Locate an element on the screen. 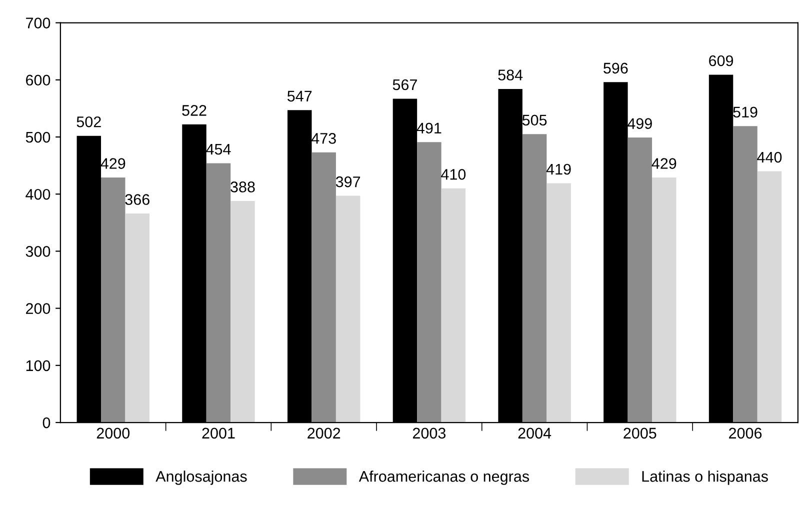 The width and height of the screenshot is (806, 506). x-tick-label: 2006 is located at coordinates (745, 433).